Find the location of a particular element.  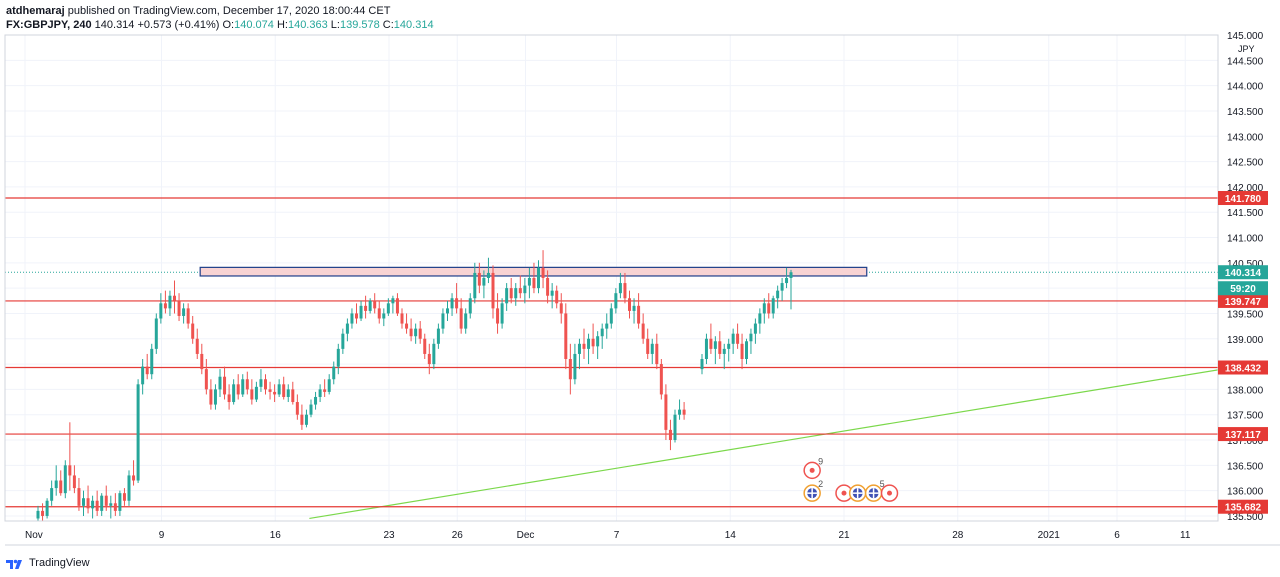

author: atdhemaraj is located at coordinates (35, 11).